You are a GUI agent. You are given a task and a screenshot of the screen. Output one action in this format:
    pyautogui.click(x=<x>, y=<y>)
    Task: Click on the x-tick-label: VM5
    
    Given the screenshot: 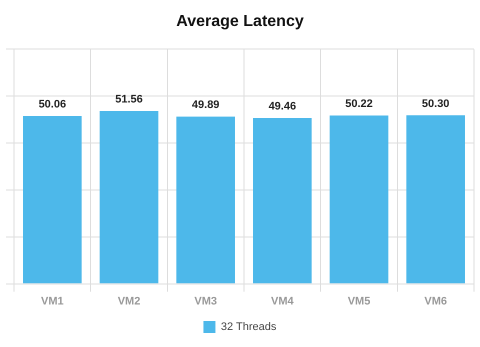 What is the action you would take?
    pyautogui.click(x=359, y=301)
    